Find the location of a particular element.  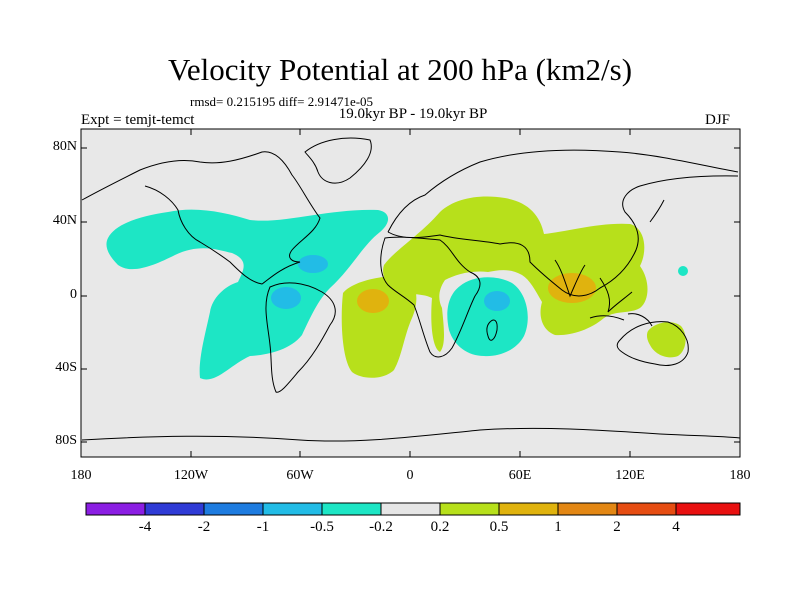

lat-label-40n: 40N is located at coordinates (64, 220).